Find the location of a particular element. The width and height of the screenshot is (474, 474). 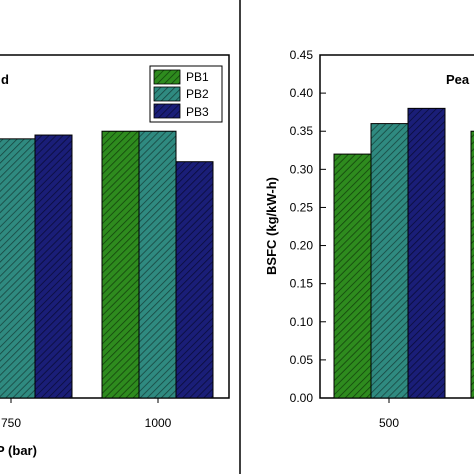

legend-label-pb2: PB2 is located at coordinates (197, 94).